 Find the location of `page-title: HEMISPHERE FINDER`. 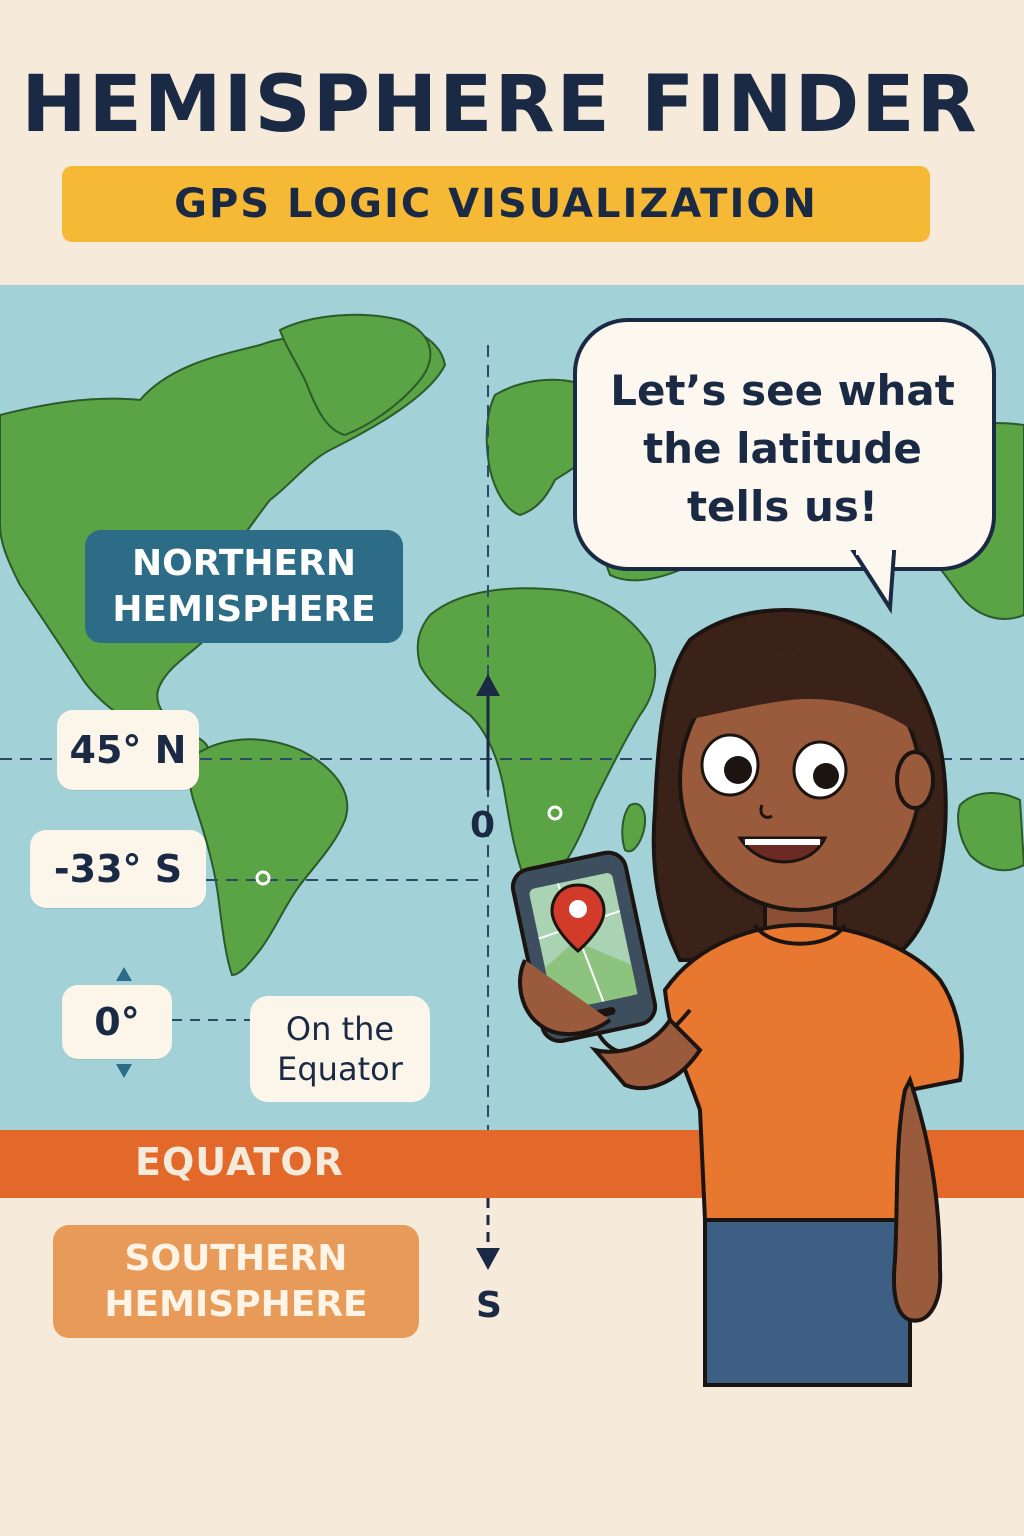

page-title: HEMISPHERE FINDER is located at coordinates (500, 105).